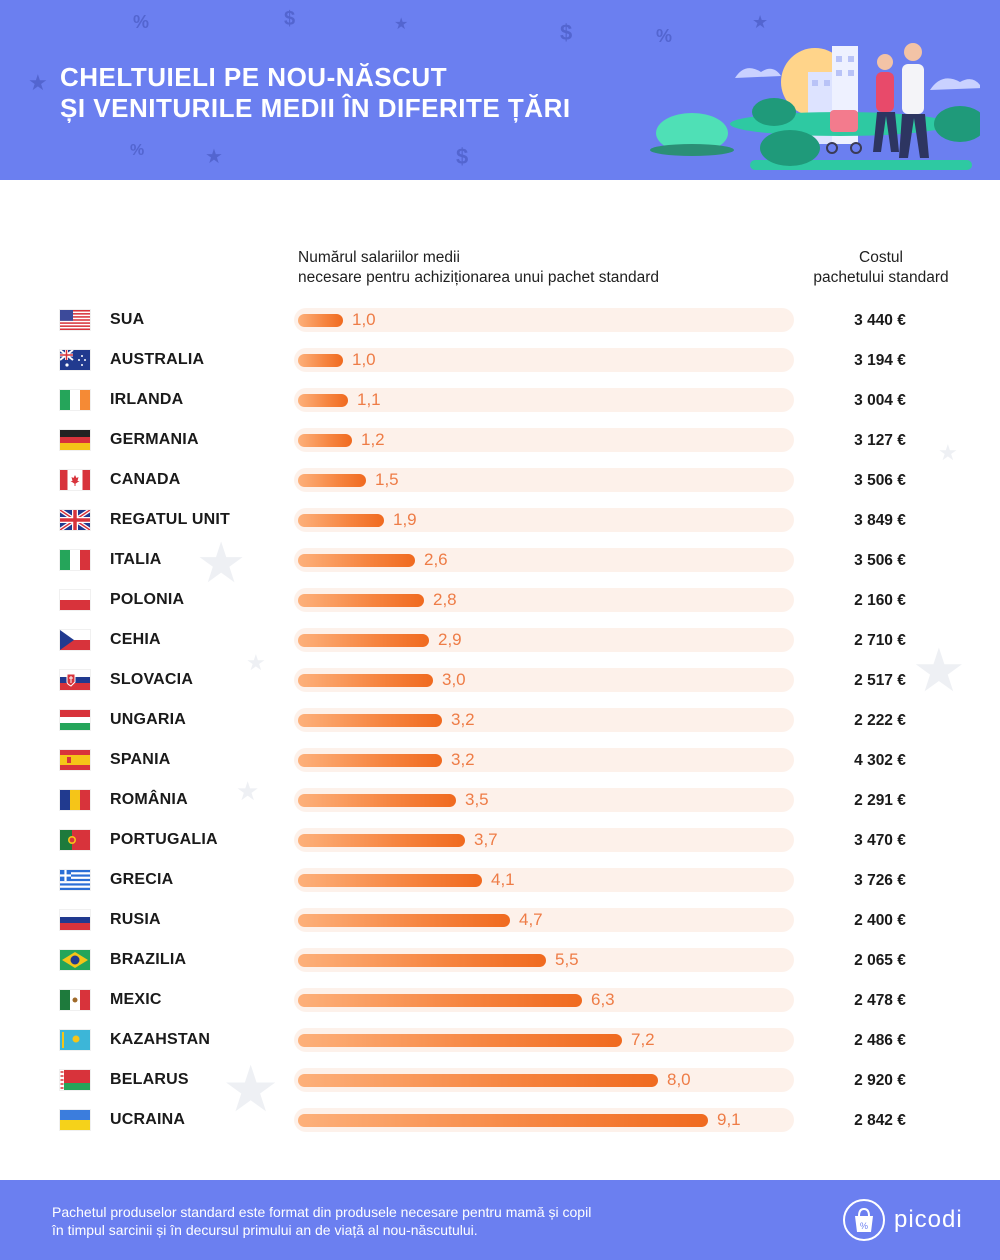 The height and width of the screenshot is (1260, 1000). I want to click on flag-es-icon, so click(75, 760).